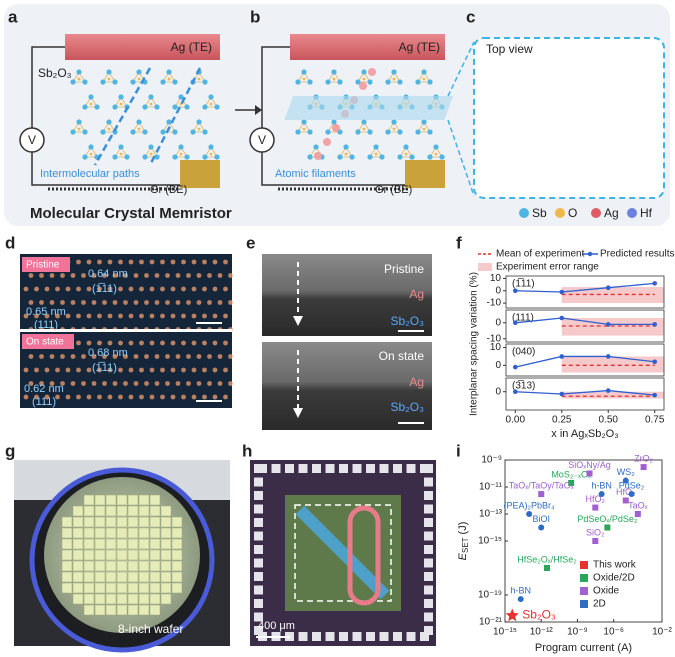 This screenshot has width=675, height=657. I want to click on point-label: MoS₂₋ₓOₓ, so click(571, 474).